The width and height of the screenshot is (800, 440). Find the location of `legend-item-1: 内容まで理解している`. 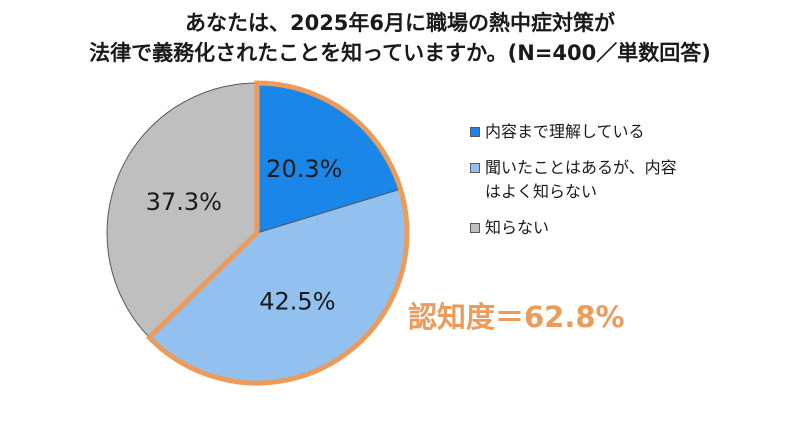

legend-item-1: 内容まで理解している is located at coordinates (585, 132).